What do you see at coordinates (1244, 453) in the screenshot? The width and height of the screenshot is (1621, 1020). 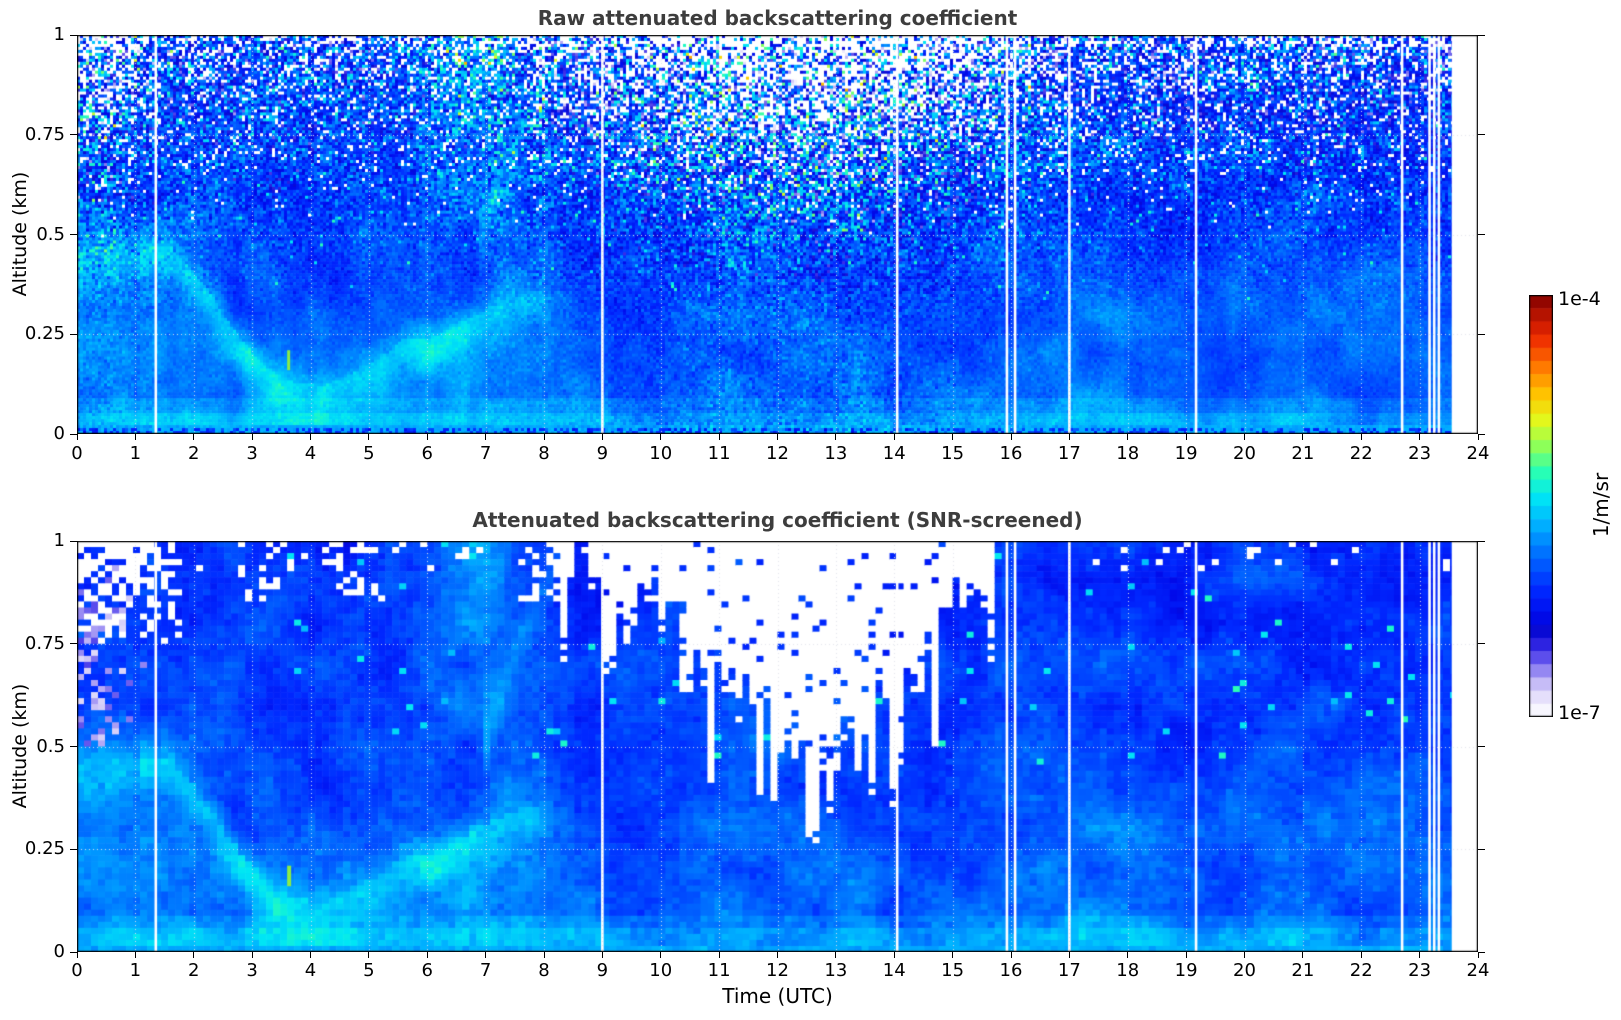 I see `x-tick-label: 20` at bounding box center [1244, 453].